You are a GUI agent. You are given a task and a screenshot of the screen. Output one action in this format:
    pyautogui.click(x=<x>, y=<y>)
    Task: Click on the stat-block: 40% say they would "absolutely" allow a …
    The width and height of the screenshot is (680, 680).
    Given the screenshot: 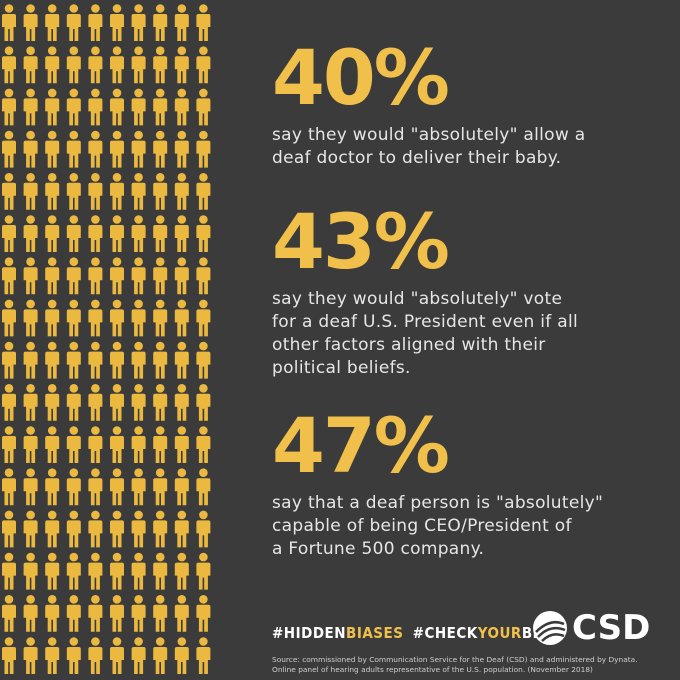 What is the action you would take?
    pyautogui.click(x=429, y=105)
    